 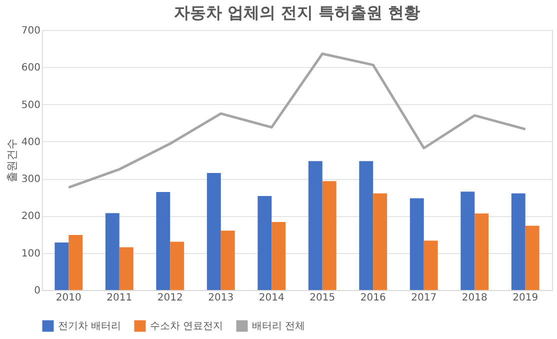 I want to click on y-tick-label: 0, so click(x=37, y=291).